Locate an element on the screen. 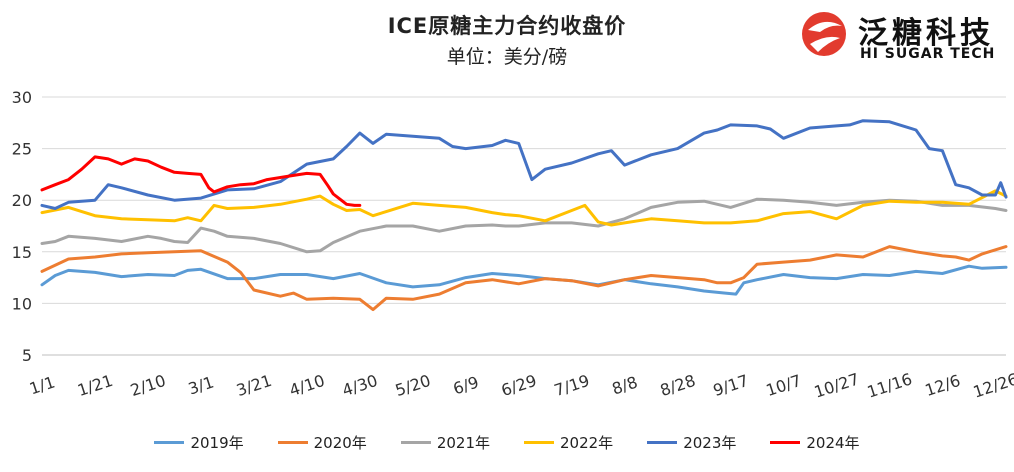 This screenshot has height=472, width=1014. x-tick-label: 6/9 is located at coordinates (466, 385).